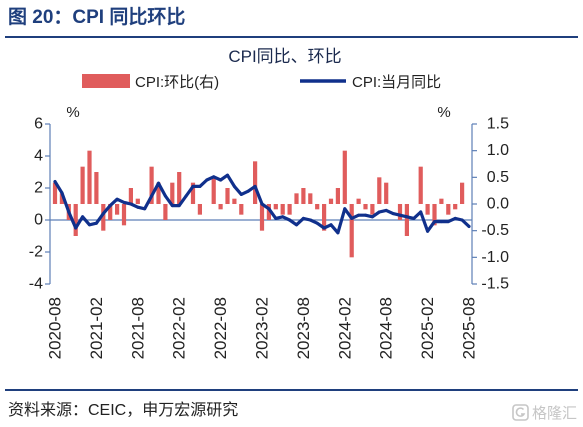 Image resolution: width=583 pixels, height=427 pixels. I want to click on legend-swatch-cpi-mom, so click(106, 81).